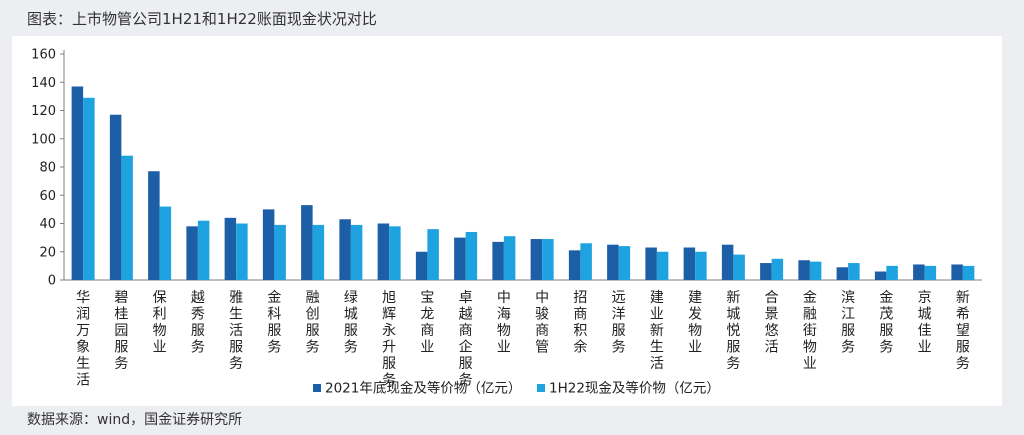  Describe the element at coordinates (423, 388) in the screenshot. I see `legend-label: 2021年底现金及等价物（亿元）` at that location.